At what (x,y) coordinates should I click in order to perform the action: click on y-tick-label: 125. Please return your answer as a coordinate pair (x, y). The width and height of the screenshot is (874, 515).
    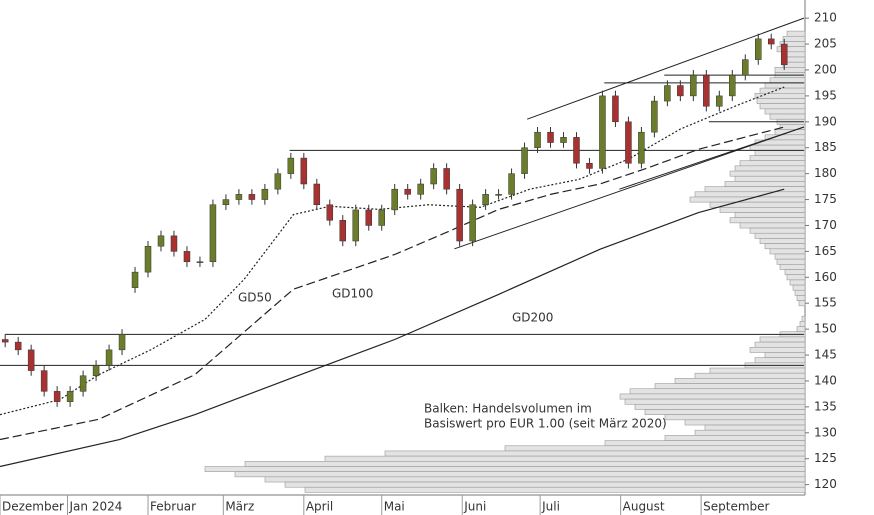
    Looking at the image, I should click on (825, 458).